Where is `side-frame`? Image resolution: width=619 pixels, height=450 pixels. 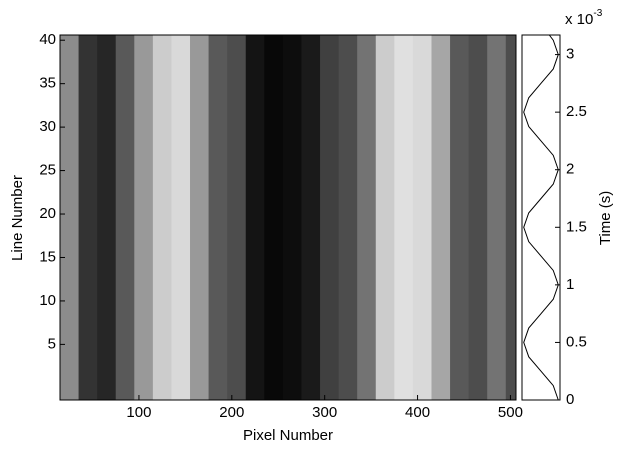 side-frame is located at coordinates (541, 217).